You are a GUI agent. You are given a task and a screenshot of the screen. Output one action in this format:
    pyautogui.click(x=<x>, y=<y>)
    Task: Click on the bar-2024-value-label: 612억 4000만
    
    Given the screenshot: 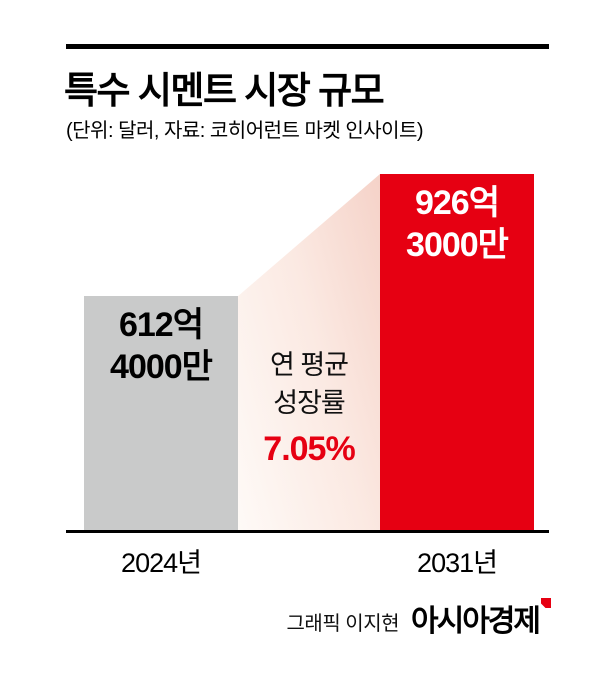 What is the action you would take?
    pyautogui.click(x=161, y=346)
    